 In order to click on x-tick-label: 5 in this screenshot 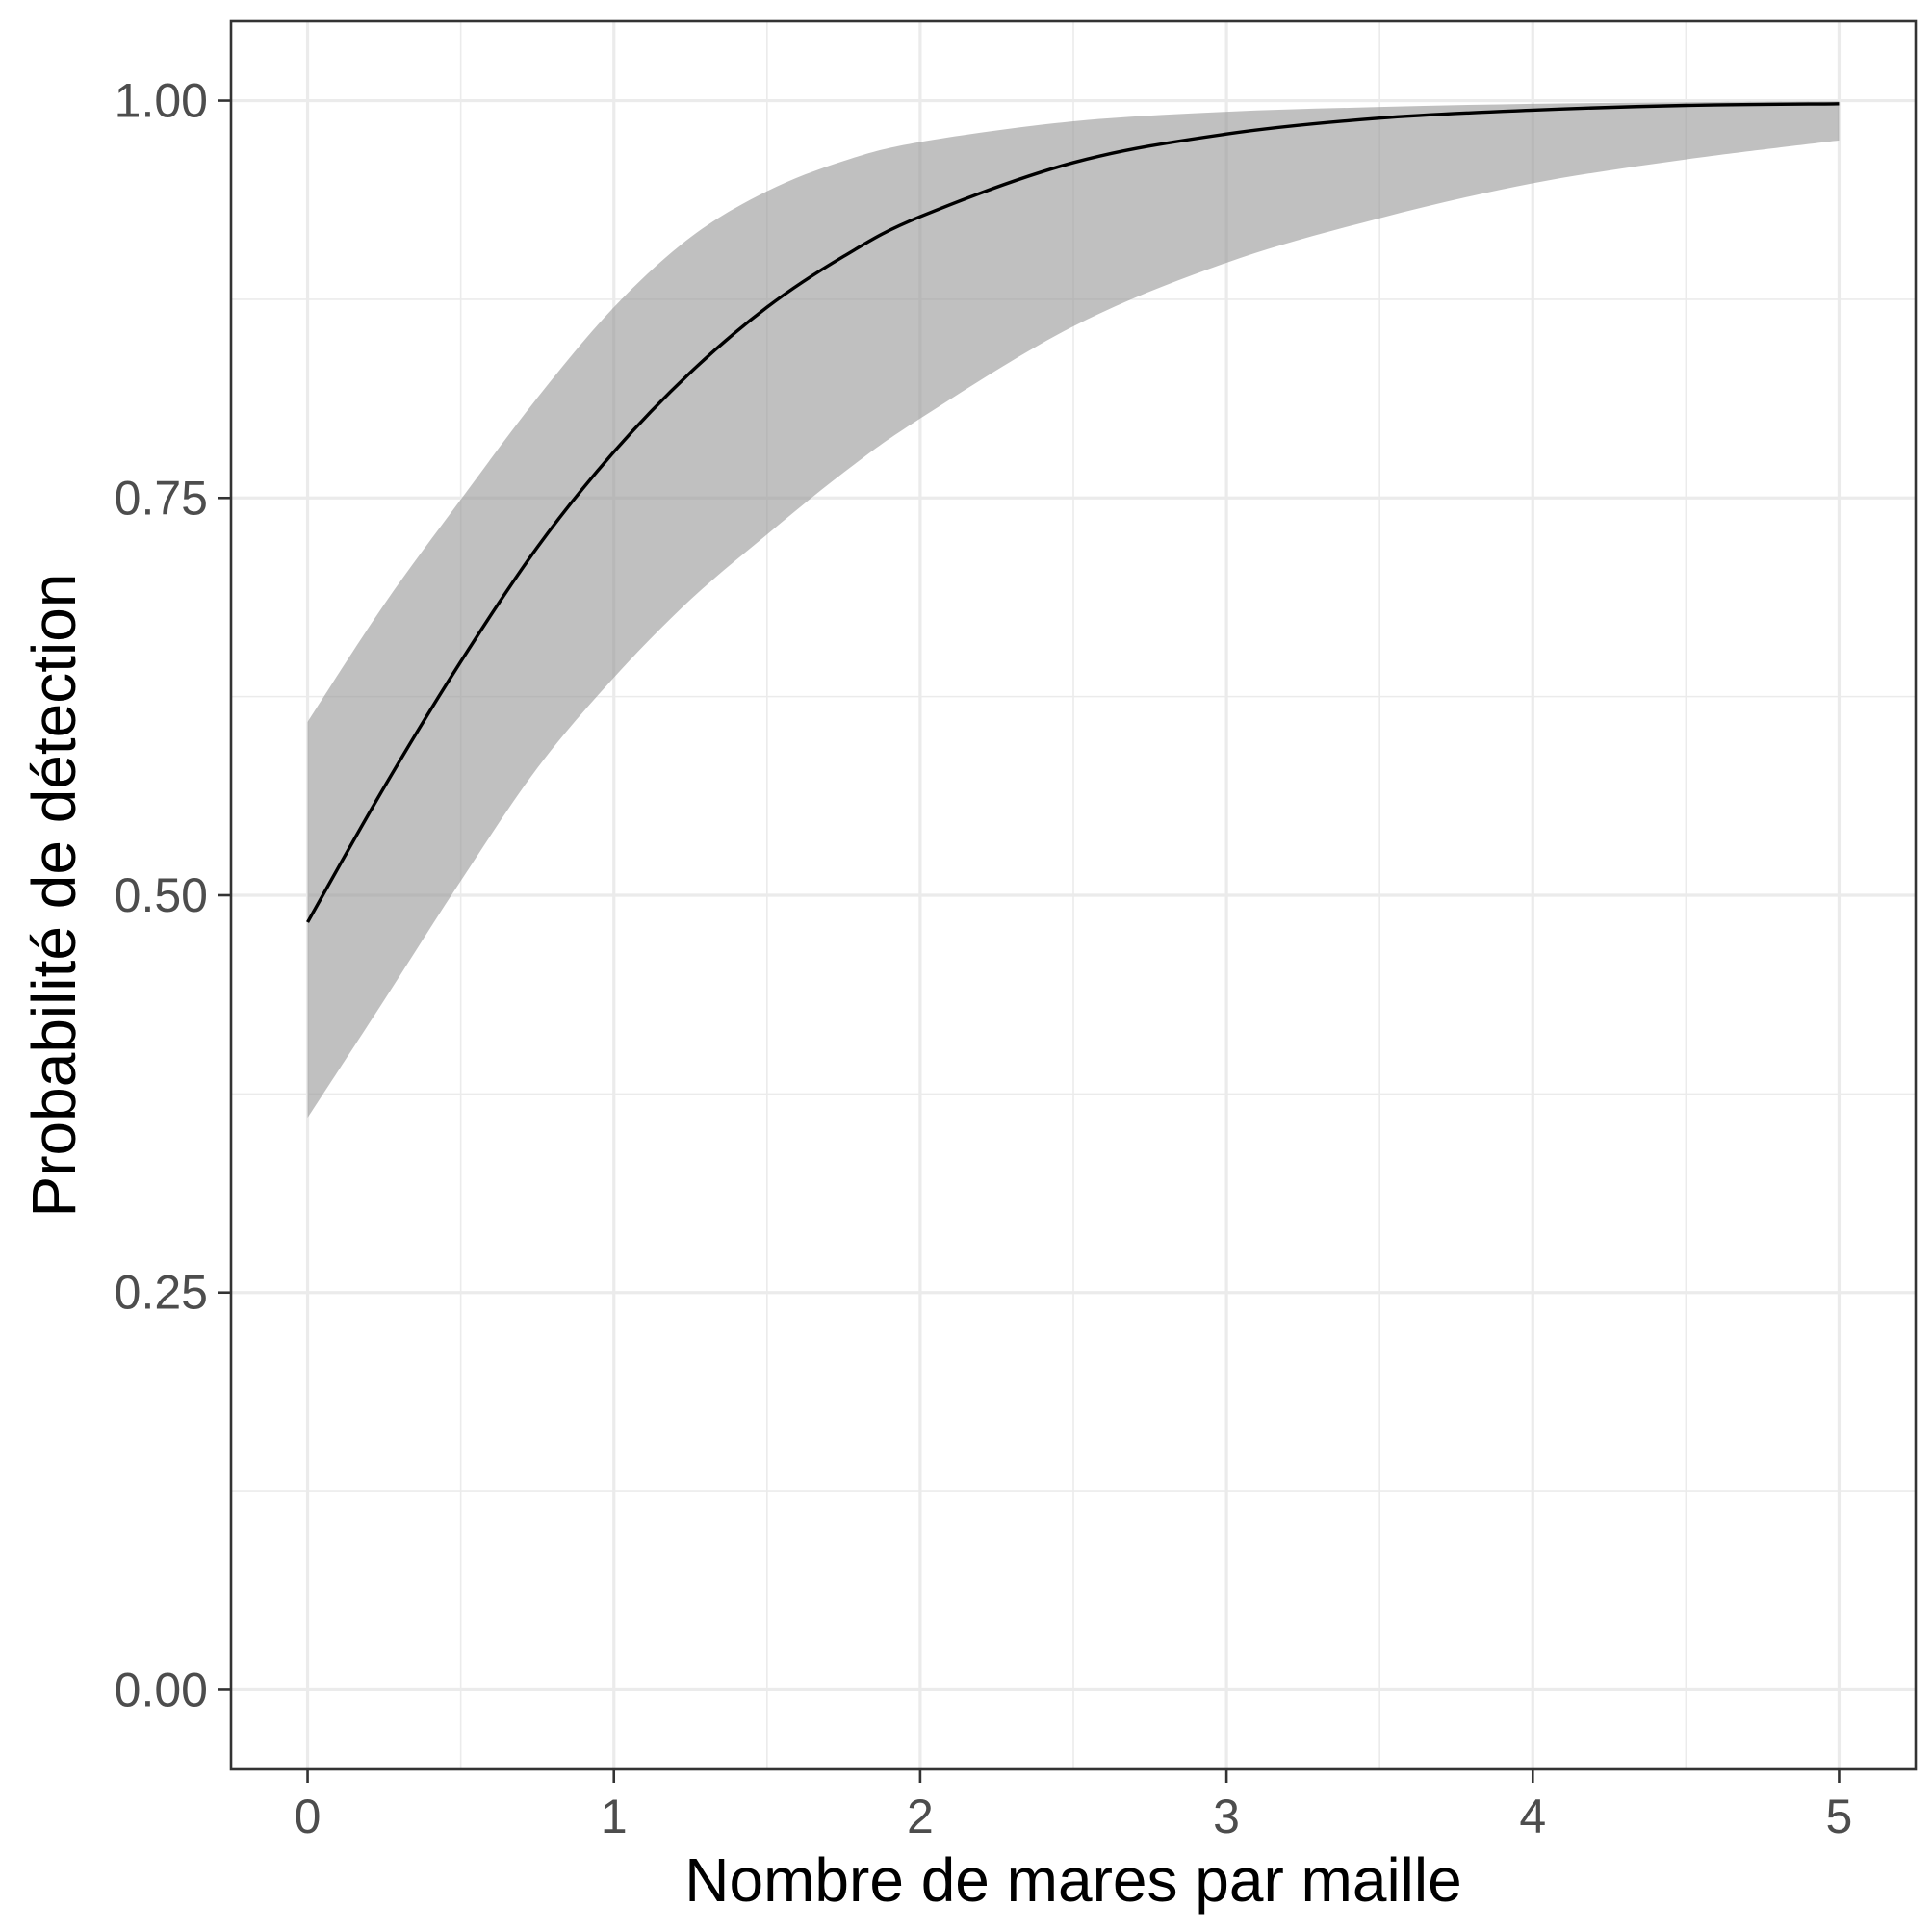, I will do `click(1840, 1817)`.